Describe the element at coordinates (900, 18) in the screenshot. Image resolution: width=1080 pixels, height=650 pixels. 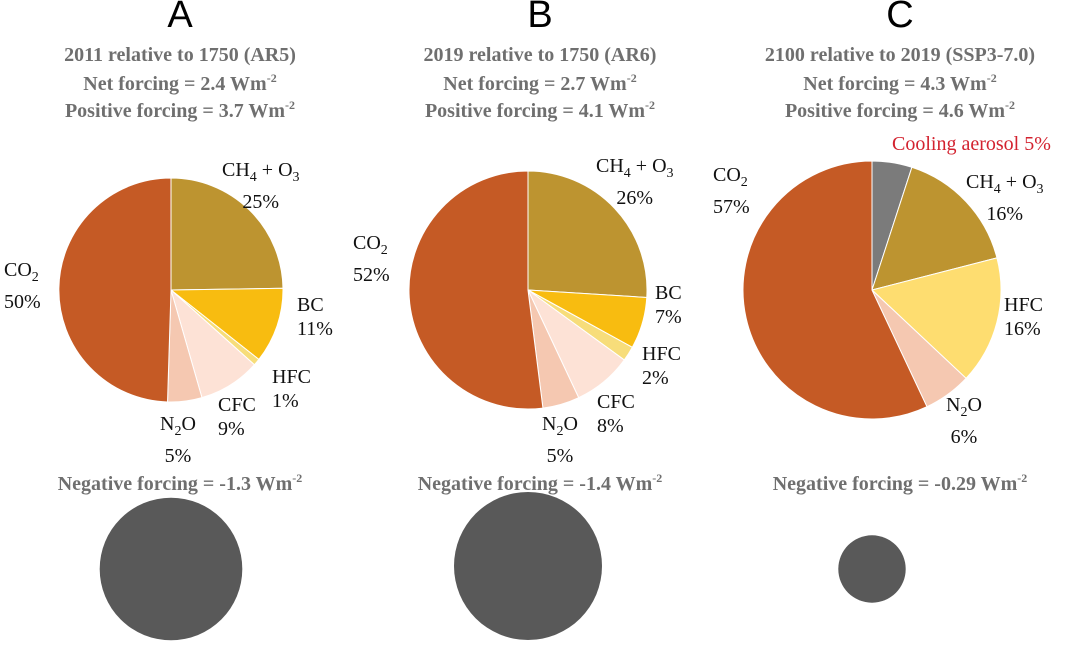
I see `panel-letter: C` at that location.